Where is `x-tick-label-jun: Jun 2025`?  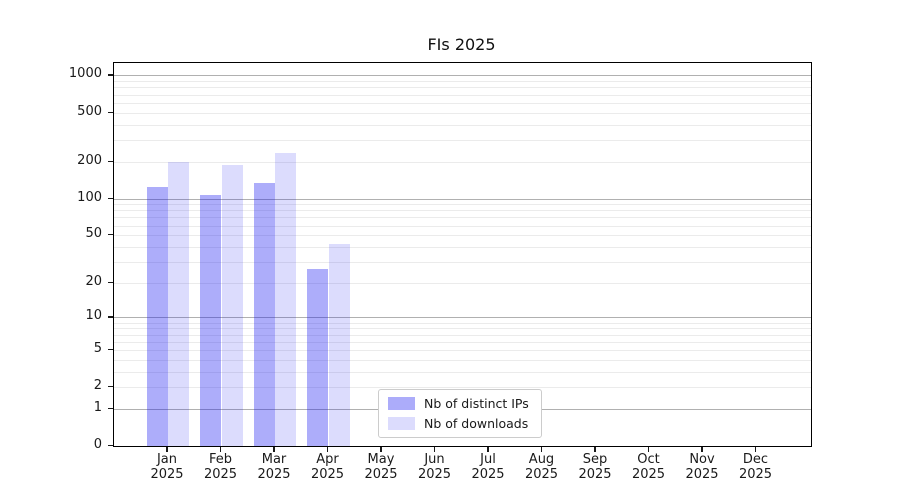
x-tick-label-jun: Jun 2025 is located at coordinates (434, 467).